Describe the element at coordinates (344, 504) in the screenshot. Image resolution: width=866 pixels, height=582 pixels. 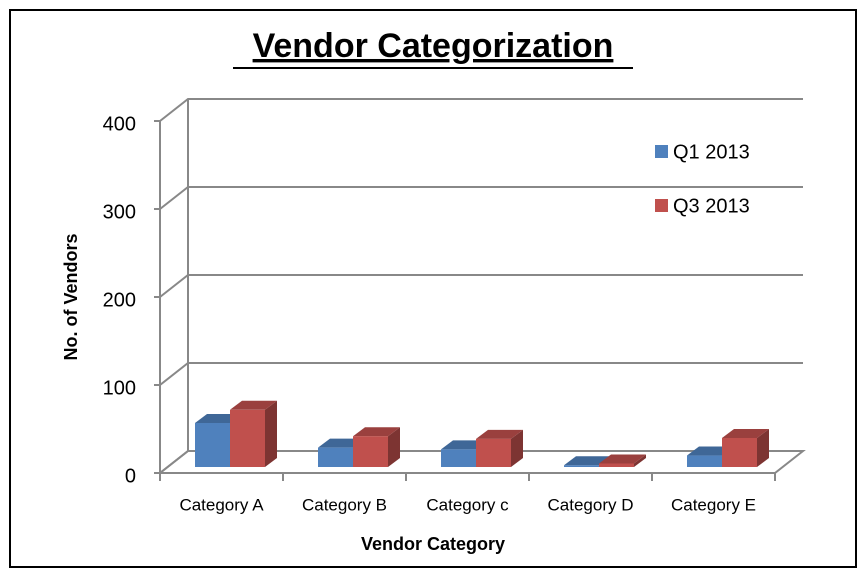
I see `x-tick-label: Category B` at that location.